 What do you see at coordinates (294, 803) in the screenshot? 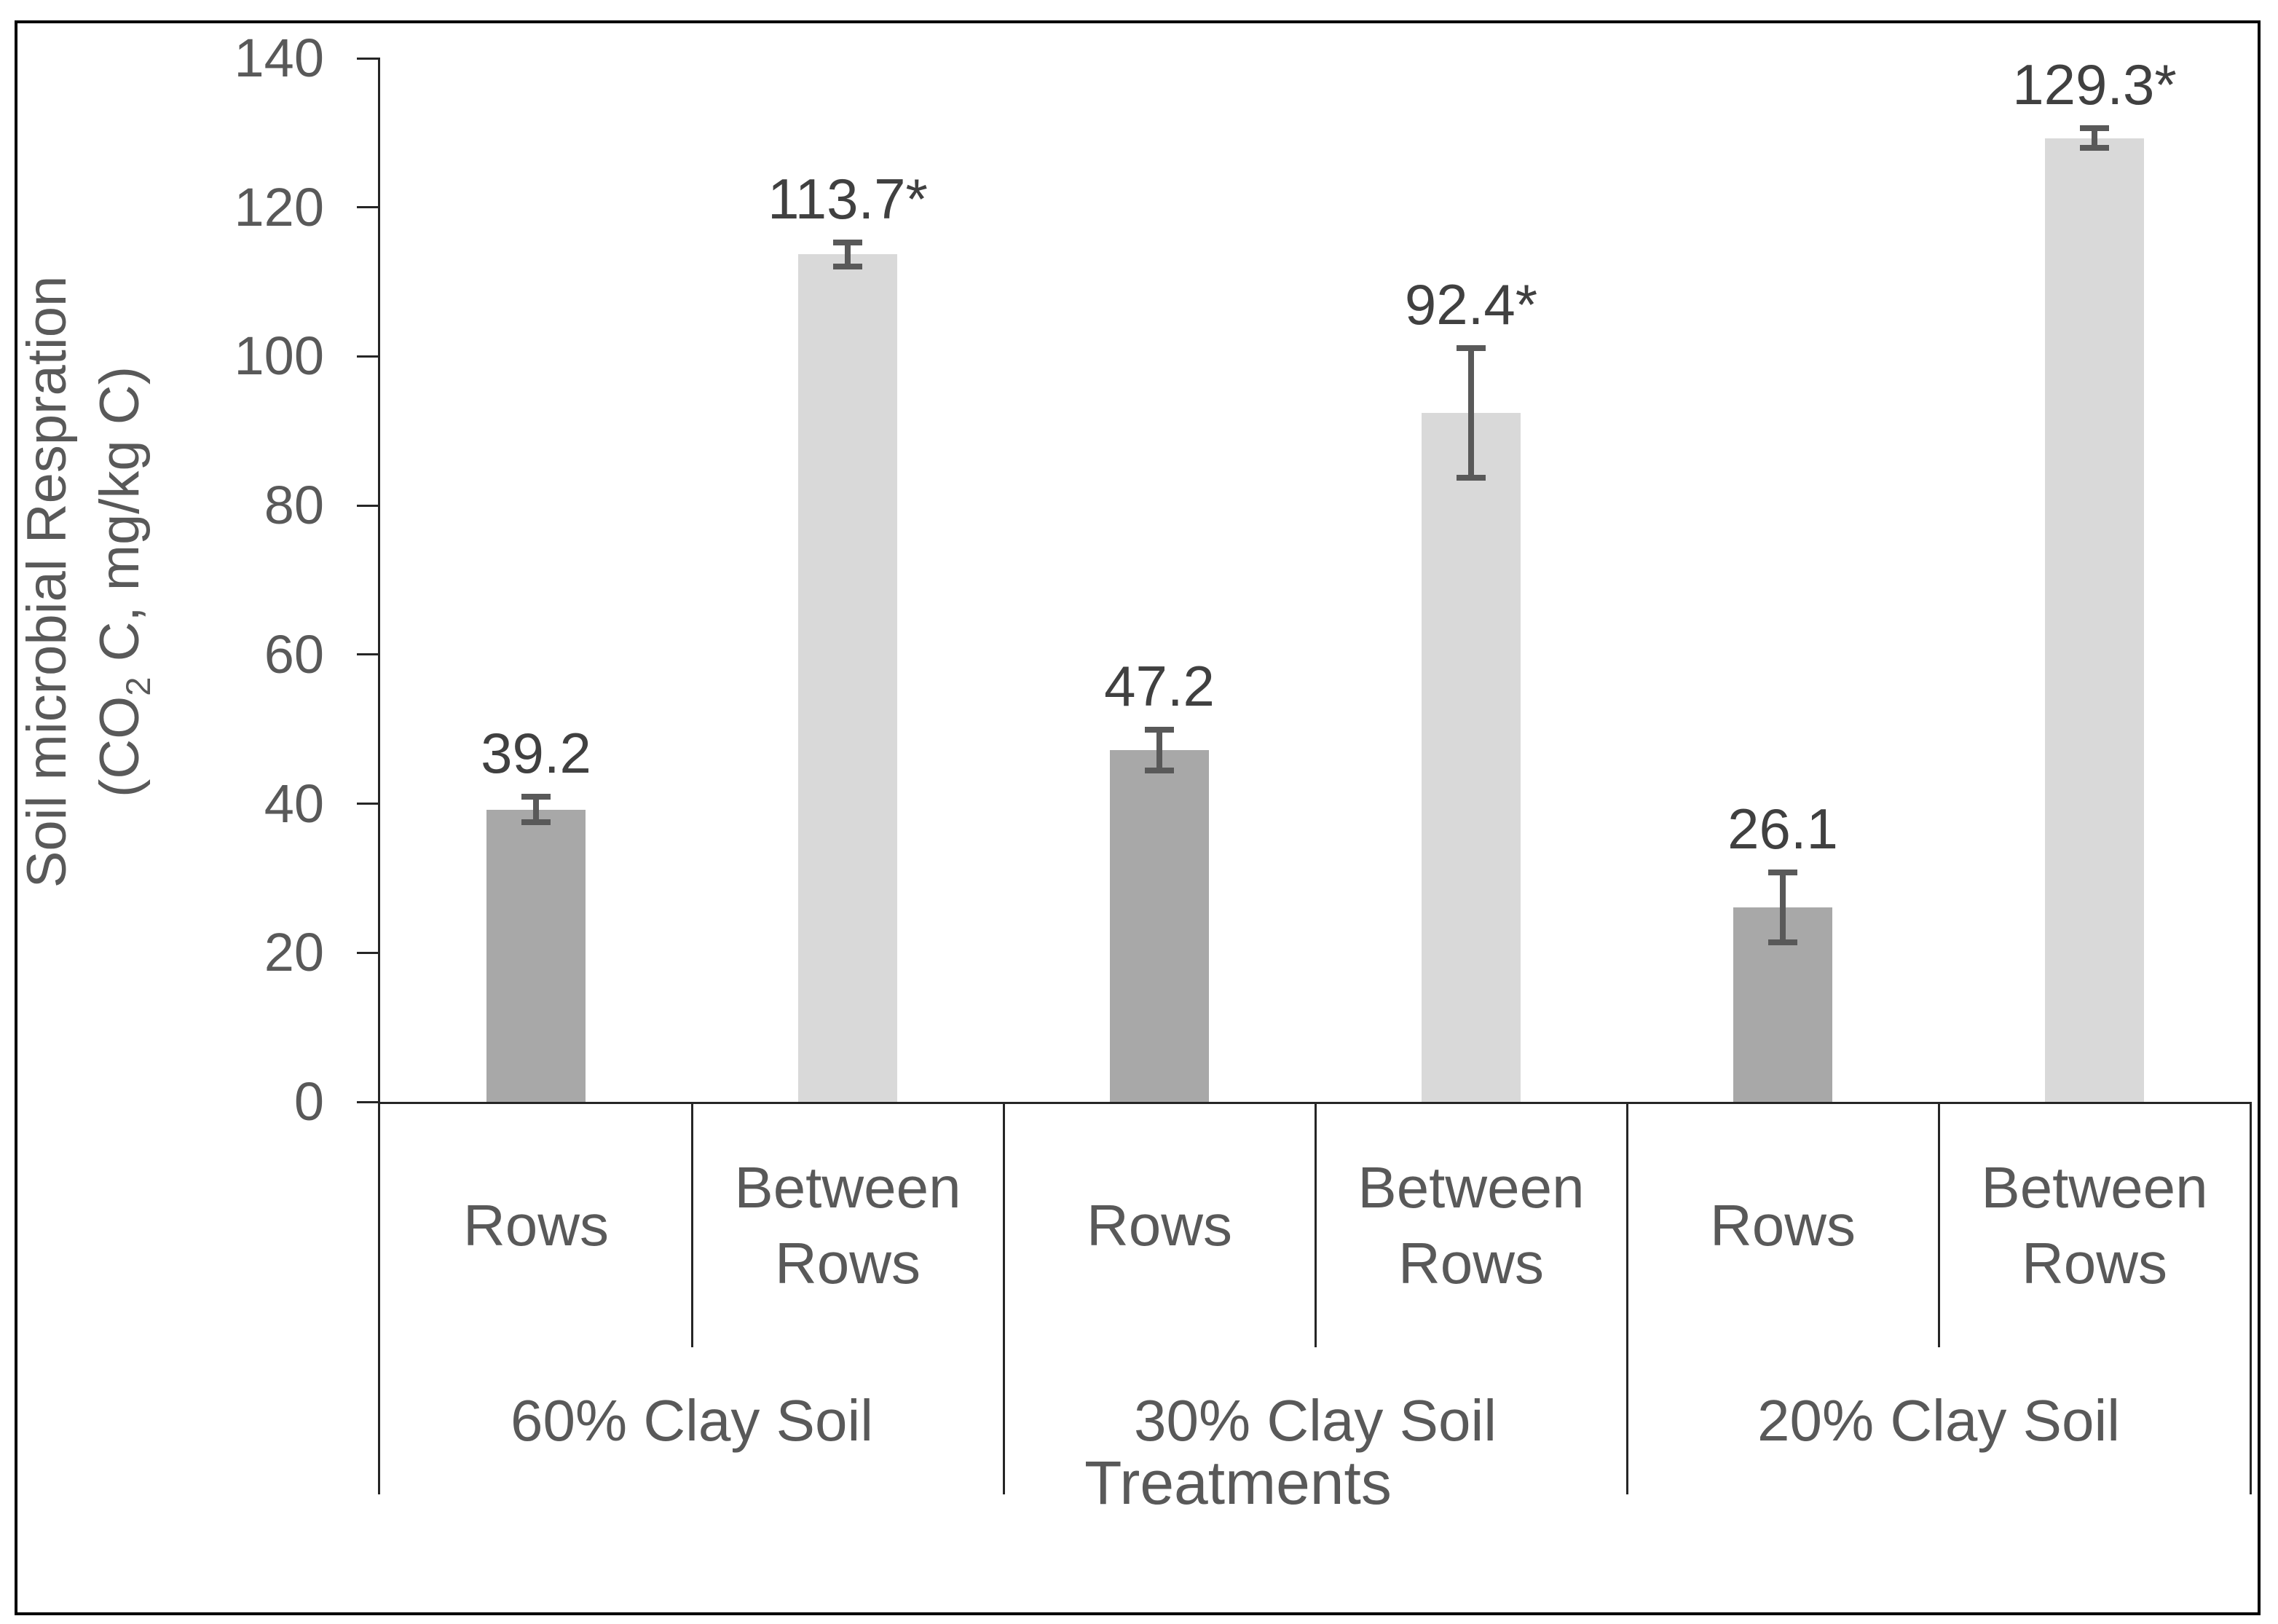
I see `y-tick-label: 40` at bounding box center [294, 803].